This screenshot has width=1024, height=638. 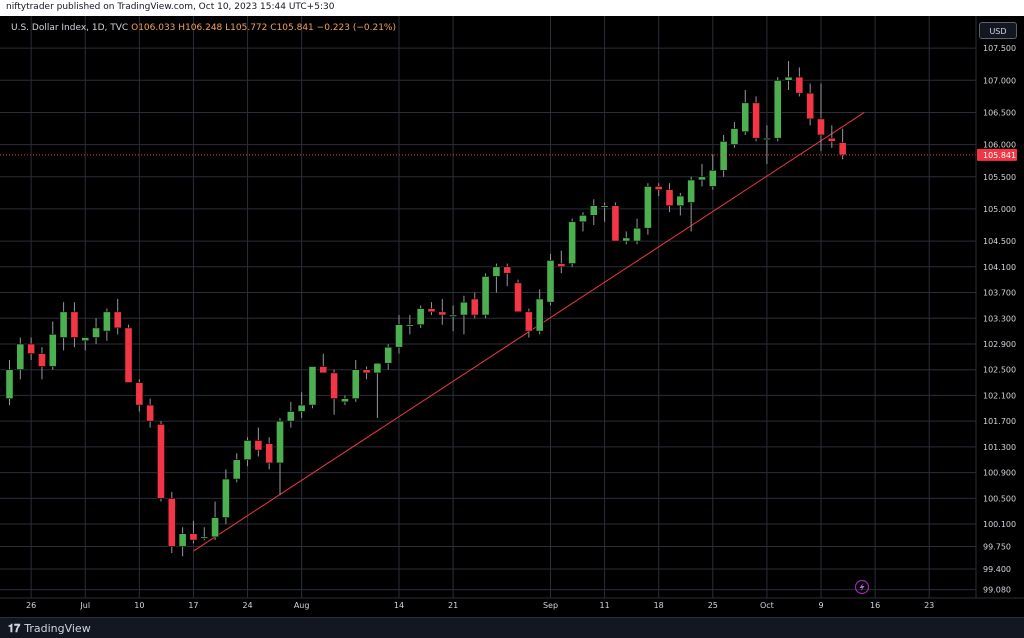 What do you see at coordinates (228, 28) in the screenshot?
I see `low-label: L` at bounding box center [228, 28].